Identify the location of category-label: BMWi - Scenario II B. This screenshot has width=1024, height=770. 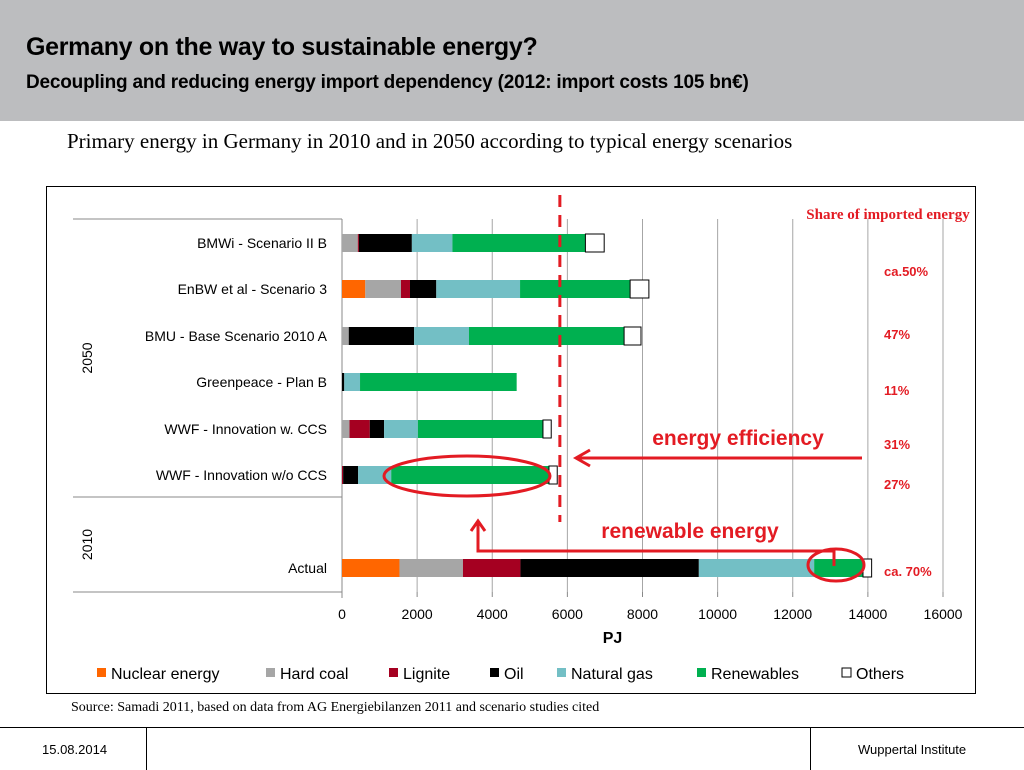
(262, 243).